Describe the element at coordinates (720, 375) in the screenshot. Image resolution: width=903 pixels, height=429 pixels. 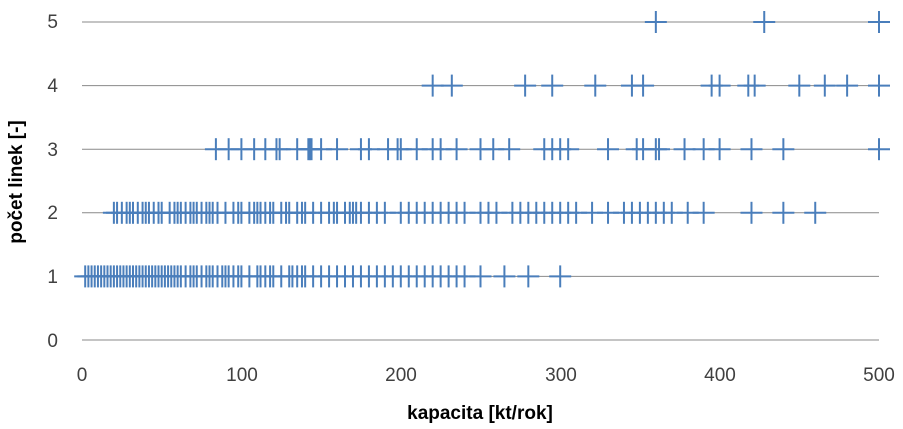
I see `x-tick-label: 400` at that location.